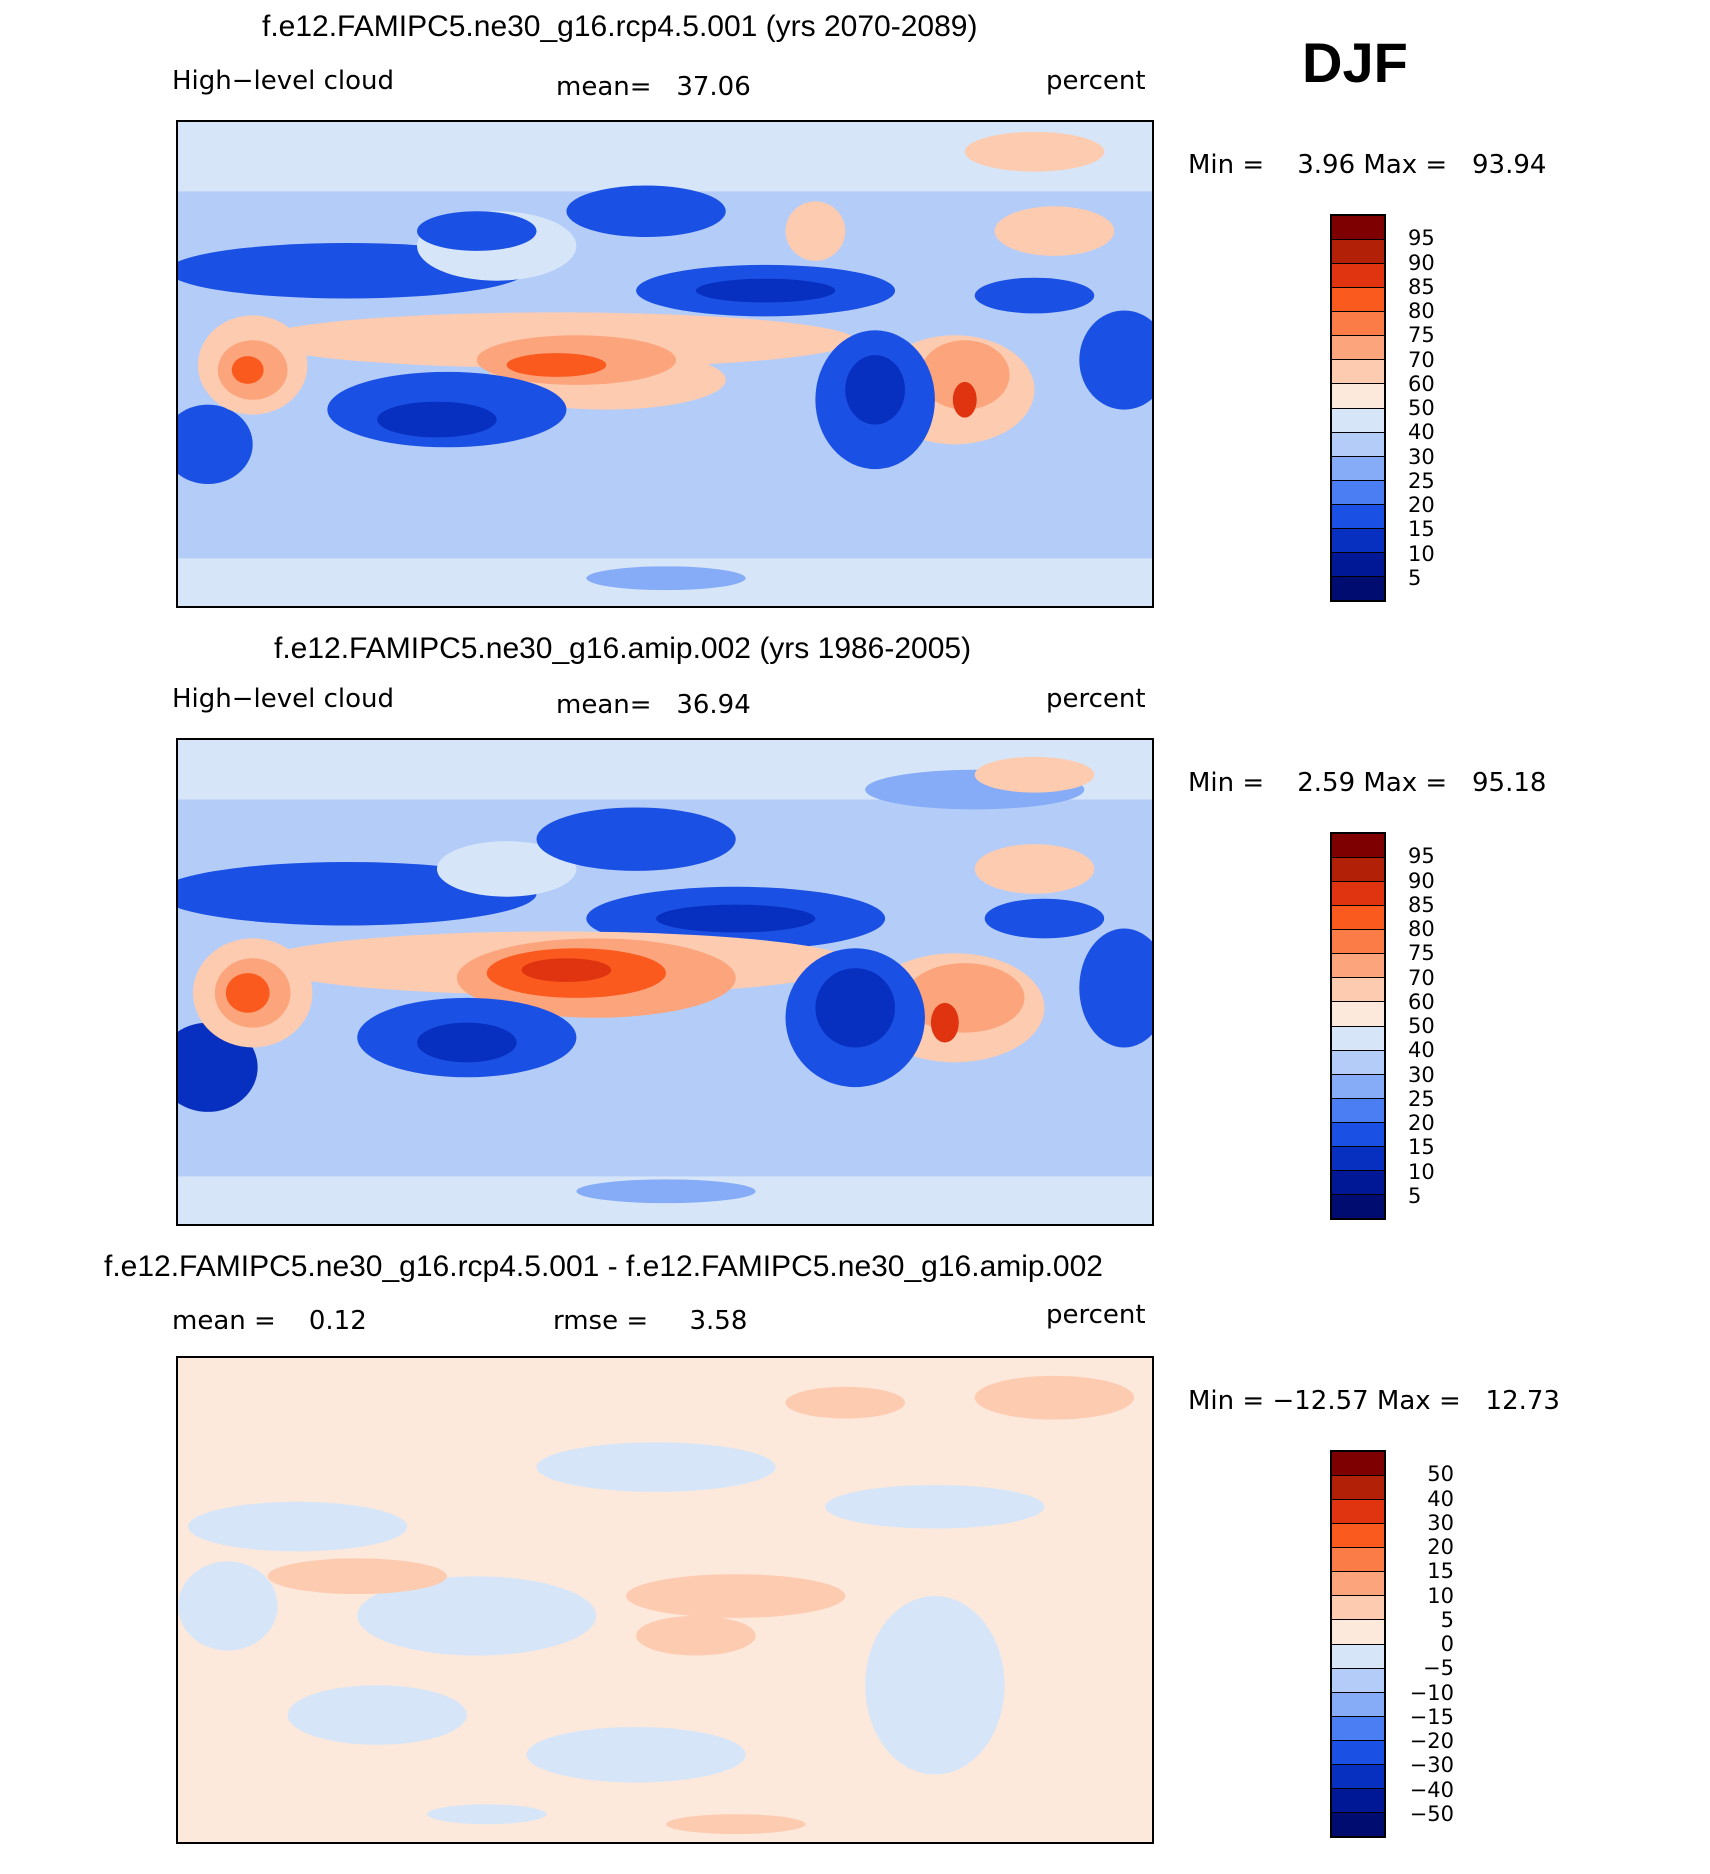  Describe the element at coordinates (1355, 62) in the screenshot. I see `season-label: DJF` at that location.